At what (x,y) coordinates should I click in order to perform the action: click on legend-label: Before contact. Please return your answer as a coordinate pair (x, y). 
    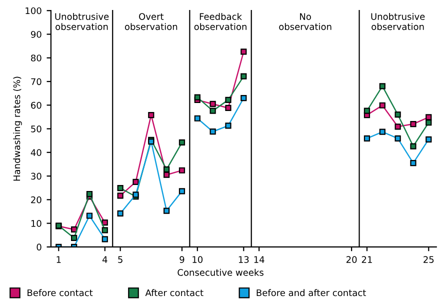
    Looking at the image, I should click on (60, 292).